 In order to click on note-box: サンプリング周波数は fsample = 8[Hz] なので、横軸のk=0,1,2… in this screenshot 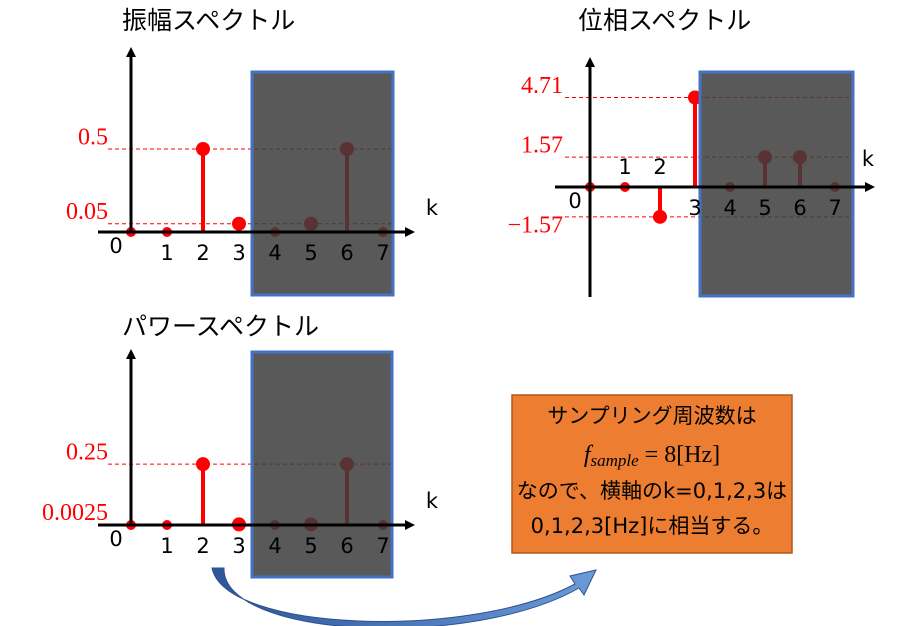, I will do `click(652, 474)`.